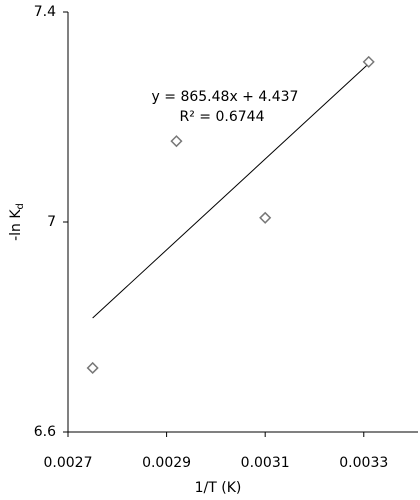  I want to click on x-tick-label: 0.0027, so click(68, 463).